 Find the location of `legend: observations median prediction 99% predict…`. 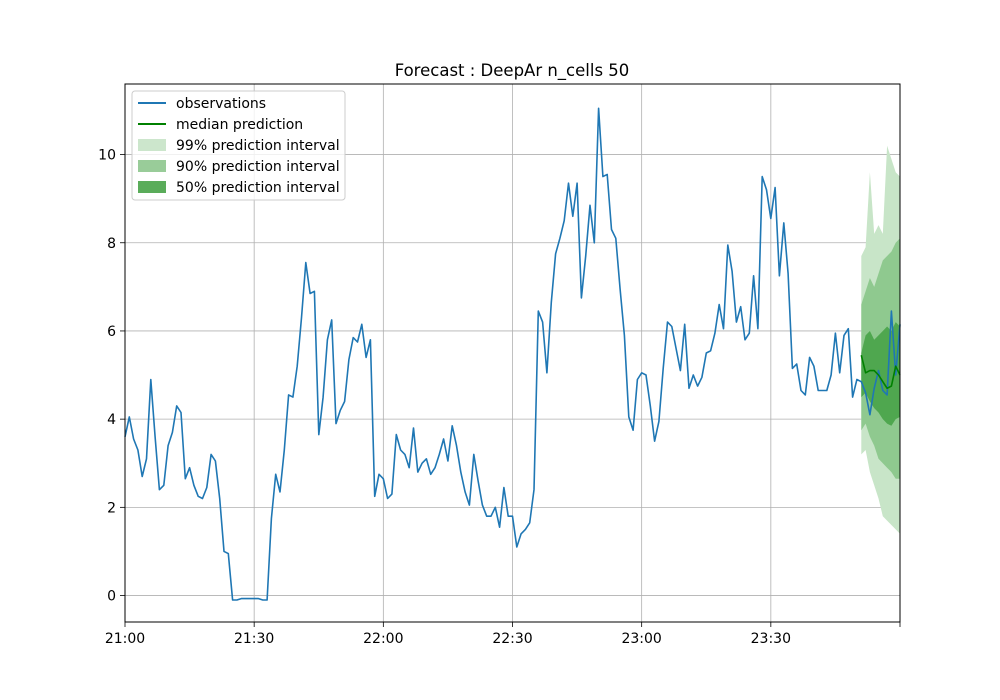

legend: observations median prediction 99% predict… is located at coordinates (238, 145).